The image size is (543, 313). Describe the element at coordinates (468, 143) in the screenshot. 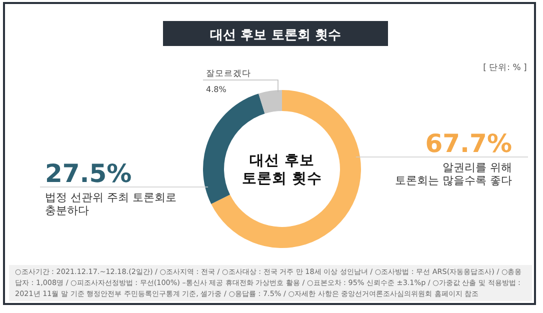

I see `data-label: 67.7%` at that location.